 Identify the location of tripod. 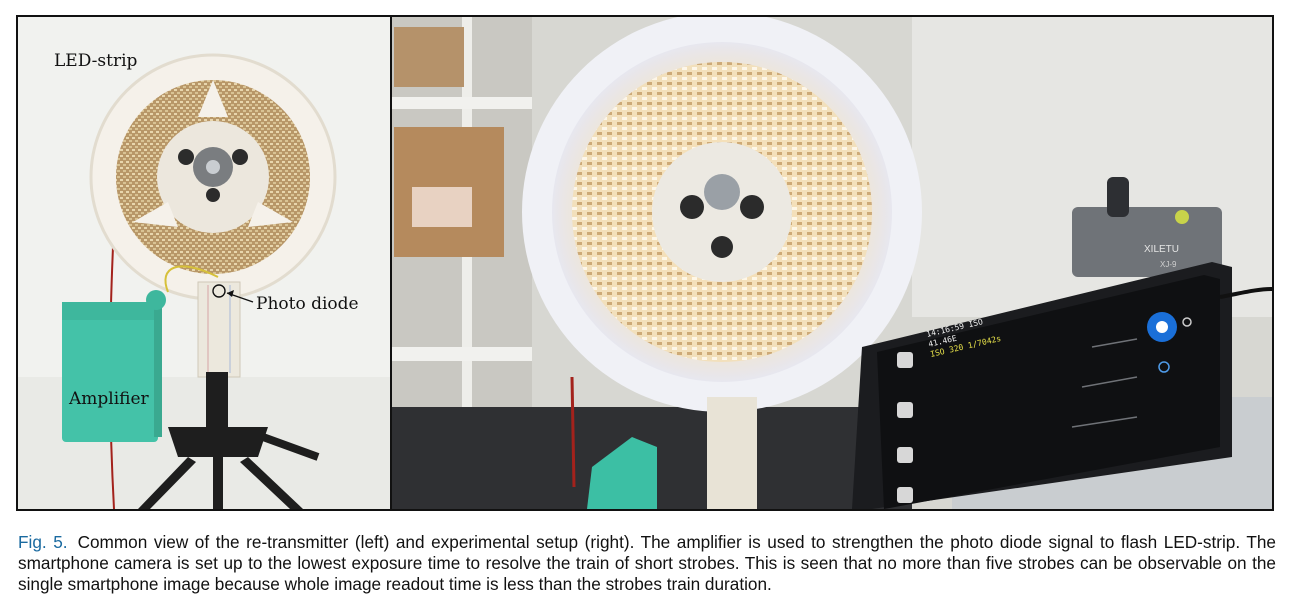
(229, 440).